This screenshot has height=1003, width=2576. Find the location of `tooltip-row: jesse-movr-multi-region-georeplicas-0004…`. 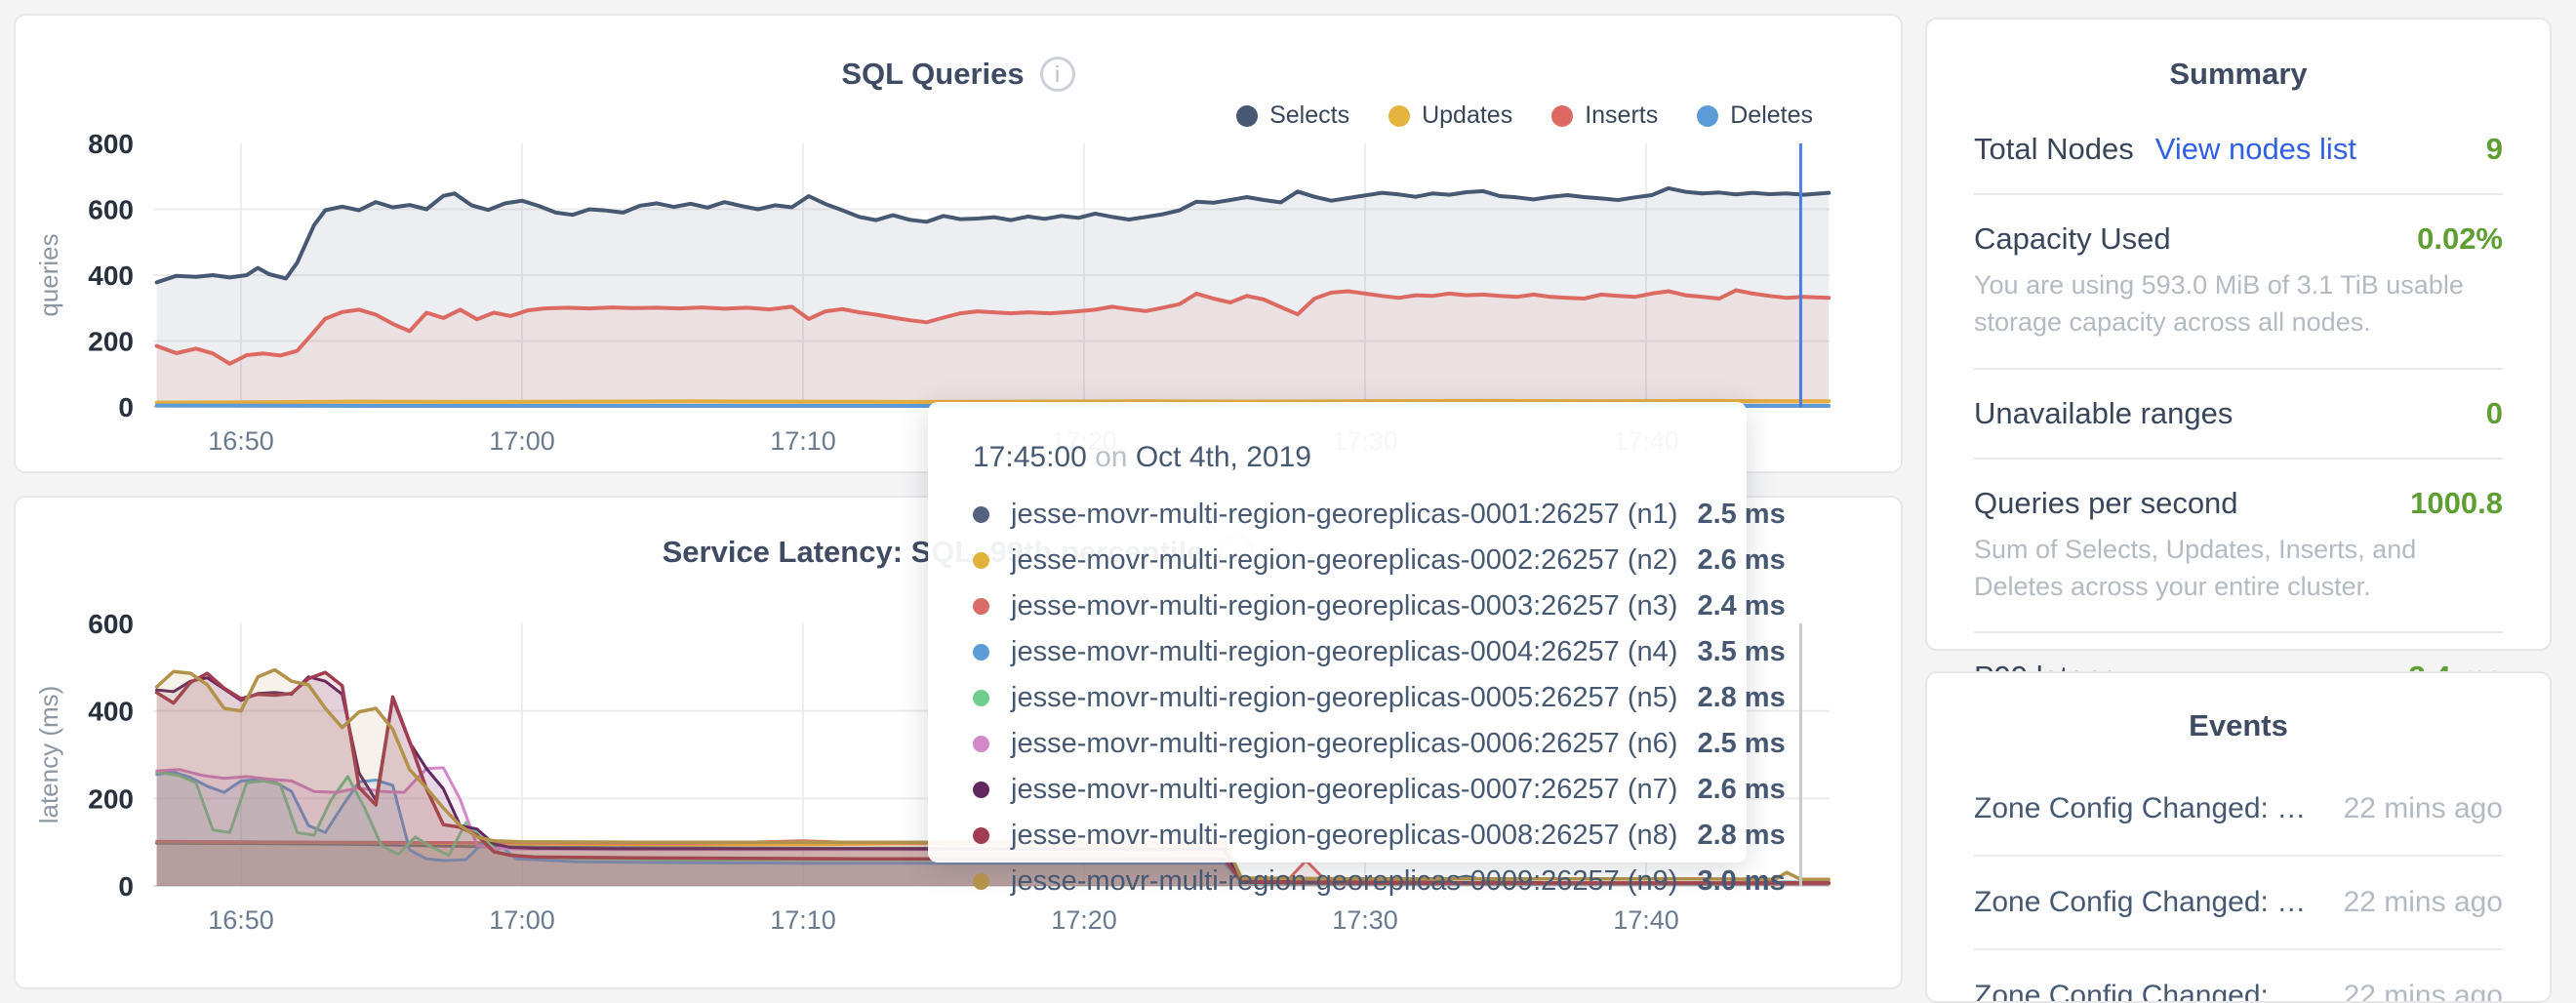

tooltip-row: jesse-movr-multi-region-georeplicas-0004… is located at coordinates (1379, 652).